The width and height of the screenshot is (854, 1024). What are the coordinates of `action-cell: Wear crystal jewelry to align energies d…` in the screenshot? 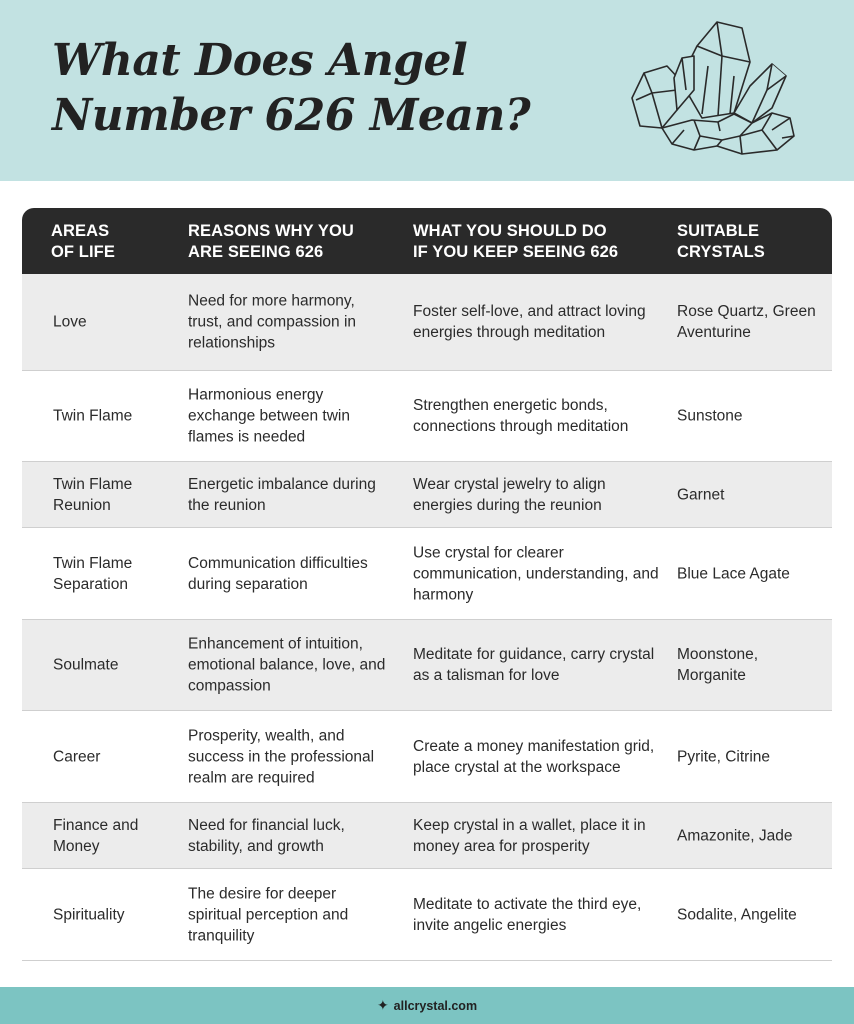 It's located at (509, 494).